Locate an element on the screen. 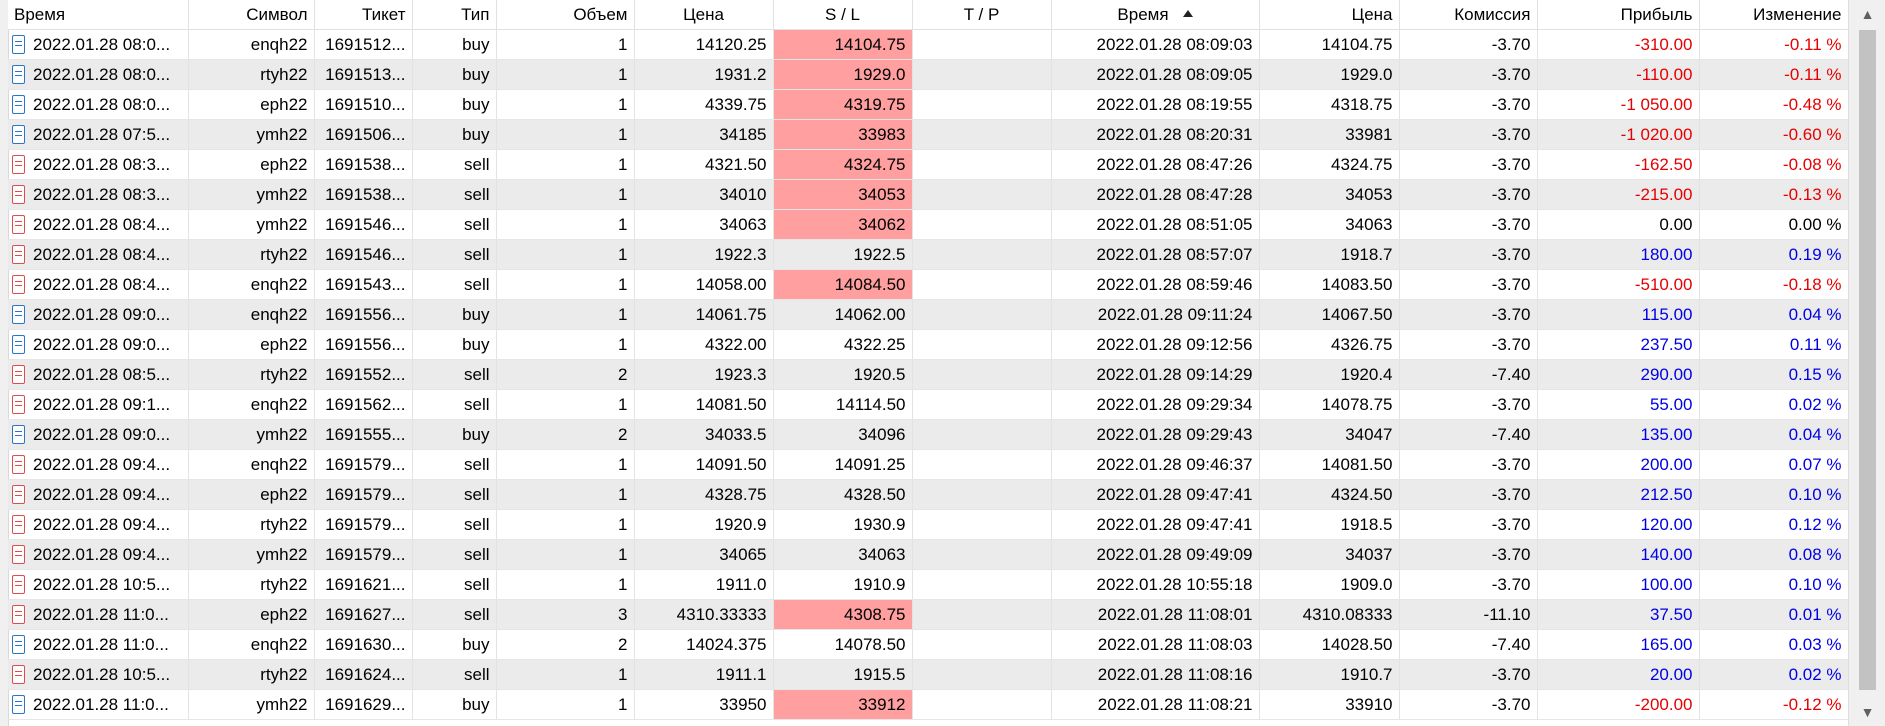 The height and width of the screenshot is (726, 1885). cell-change: 0.11 % is located at coordinates (1773, 344).